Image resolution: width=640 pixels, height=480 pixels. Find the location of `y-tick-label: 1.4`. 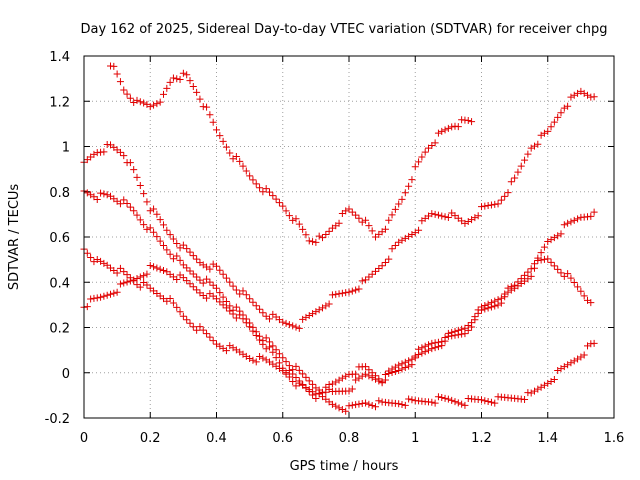

y-tick-label: 1.4 is located at coordinates (59, 57).